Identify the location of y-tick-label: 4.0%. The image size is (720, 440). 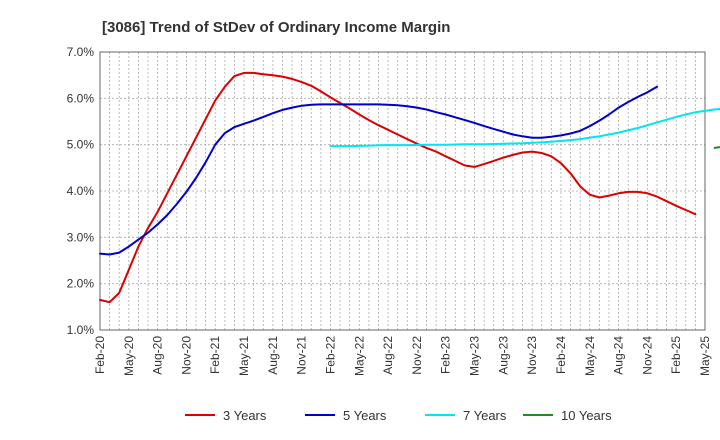
(81, 191).